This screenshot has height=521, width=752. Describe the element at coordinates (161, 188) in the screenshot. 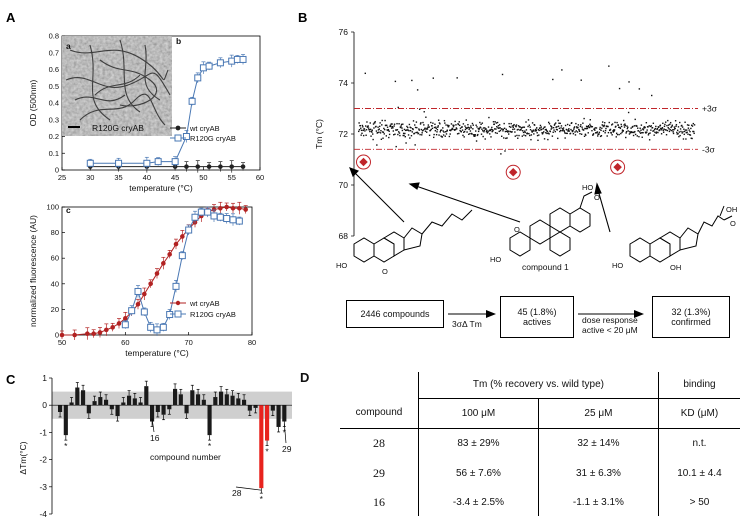

I see `x-axis-label: temperature (°C)` at that location.